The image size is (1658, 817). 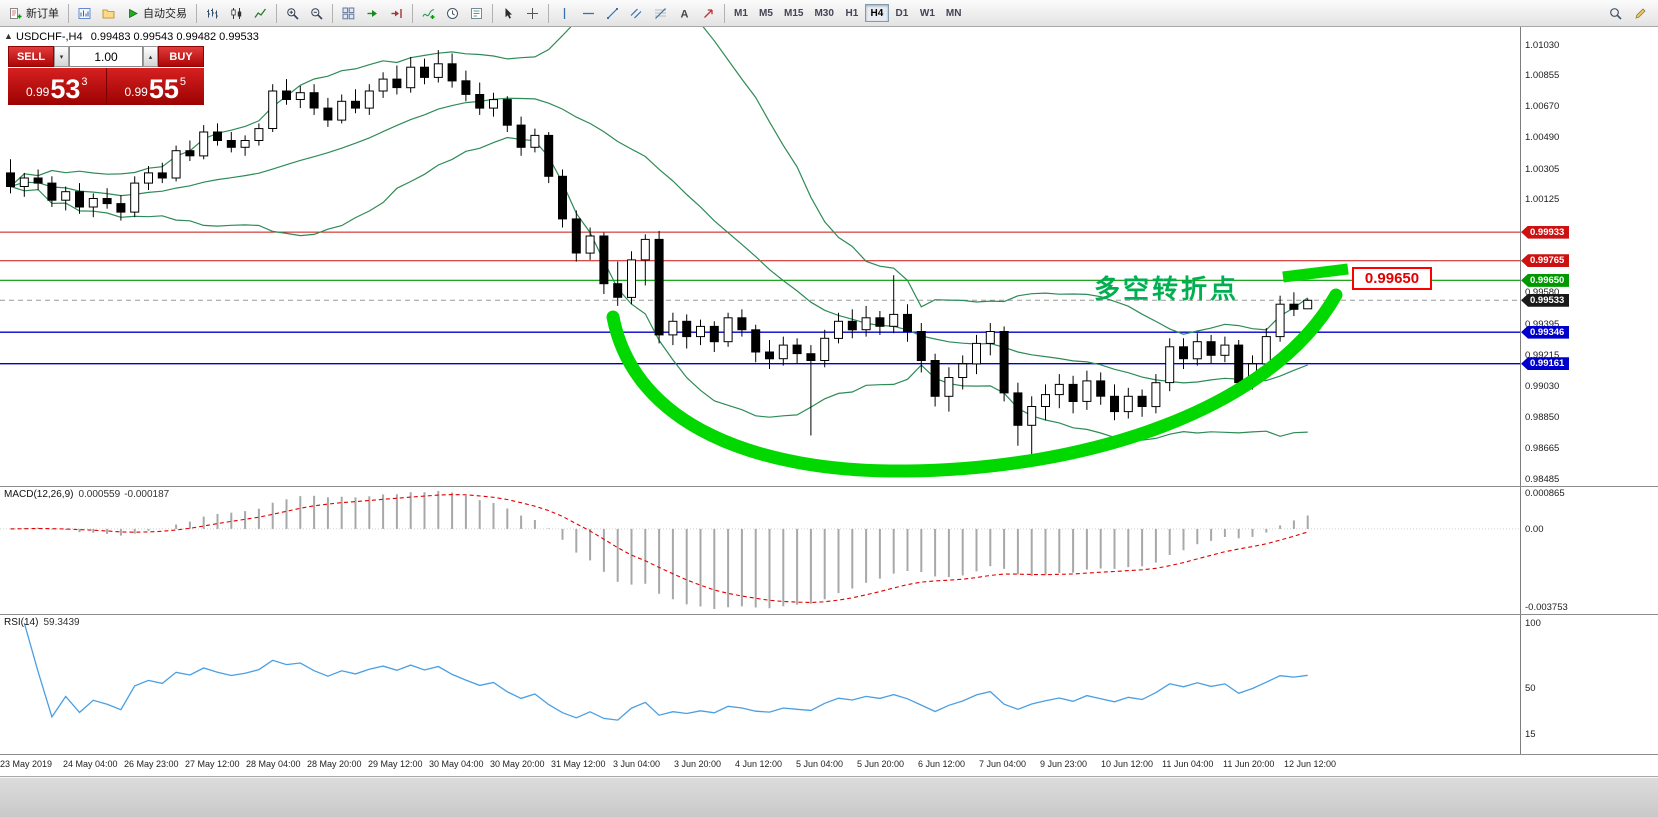 What do you see at coordinates (136, 92) in the screenshot?
I see `buy-price-prefix: 0.99` at bounding box center [136, 92].